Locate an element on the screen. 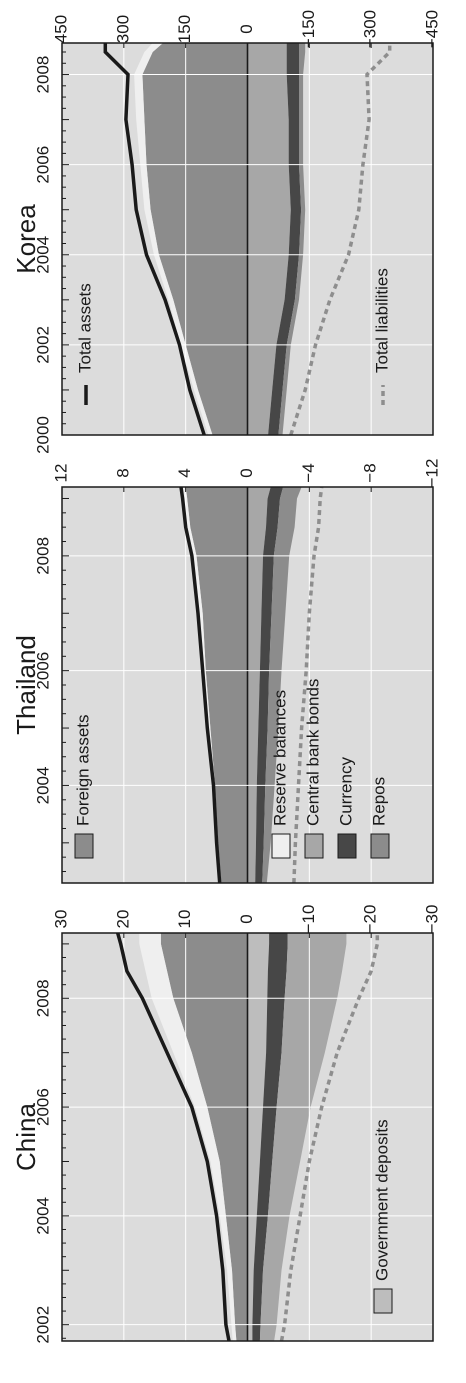 The height and width of the screenshot is (1383, 466). value-tick-label: 30 is located at coordinates (60, 919).